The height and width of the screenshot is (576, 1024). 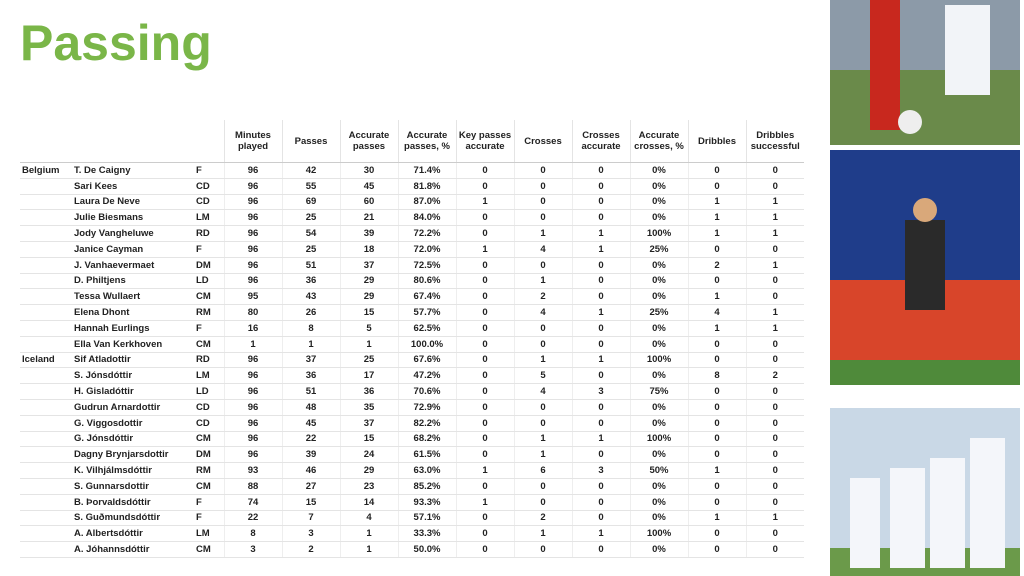 I want to click on player-name: D. Philtjens, so click(x=133, y=281).